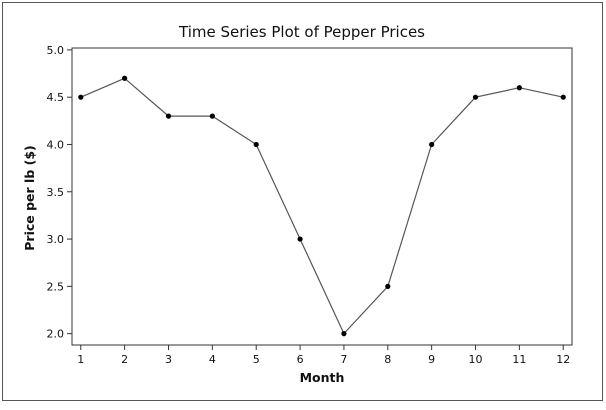 The image size is (606, 410). What do you see at coordinates (56, 239) in the screenshot?
I see `y-tick-label: 3.0` at bounding box center [56, 239].